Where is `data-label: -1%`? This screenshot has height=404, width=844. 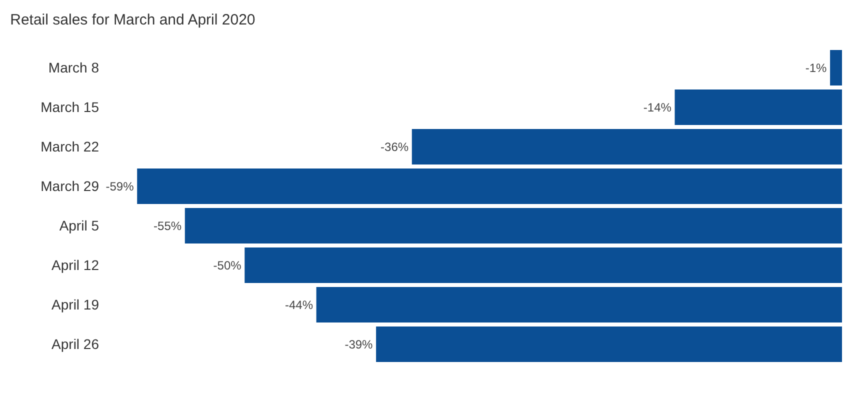
data-label: -1% is located at coordinates (816, 67).